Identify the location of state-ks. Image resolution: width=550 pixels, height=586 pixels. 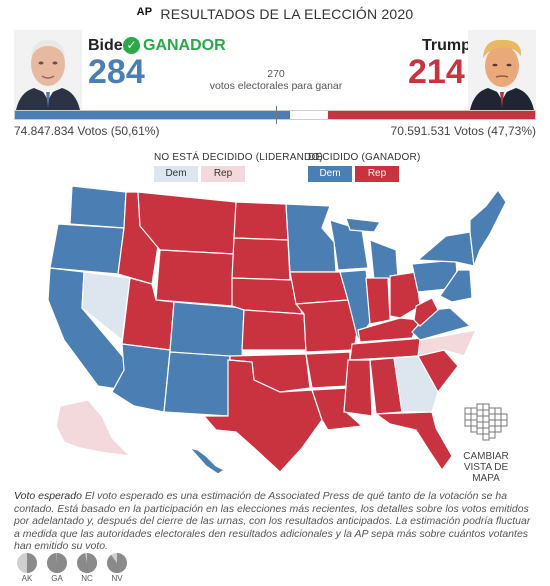
(274, 330).